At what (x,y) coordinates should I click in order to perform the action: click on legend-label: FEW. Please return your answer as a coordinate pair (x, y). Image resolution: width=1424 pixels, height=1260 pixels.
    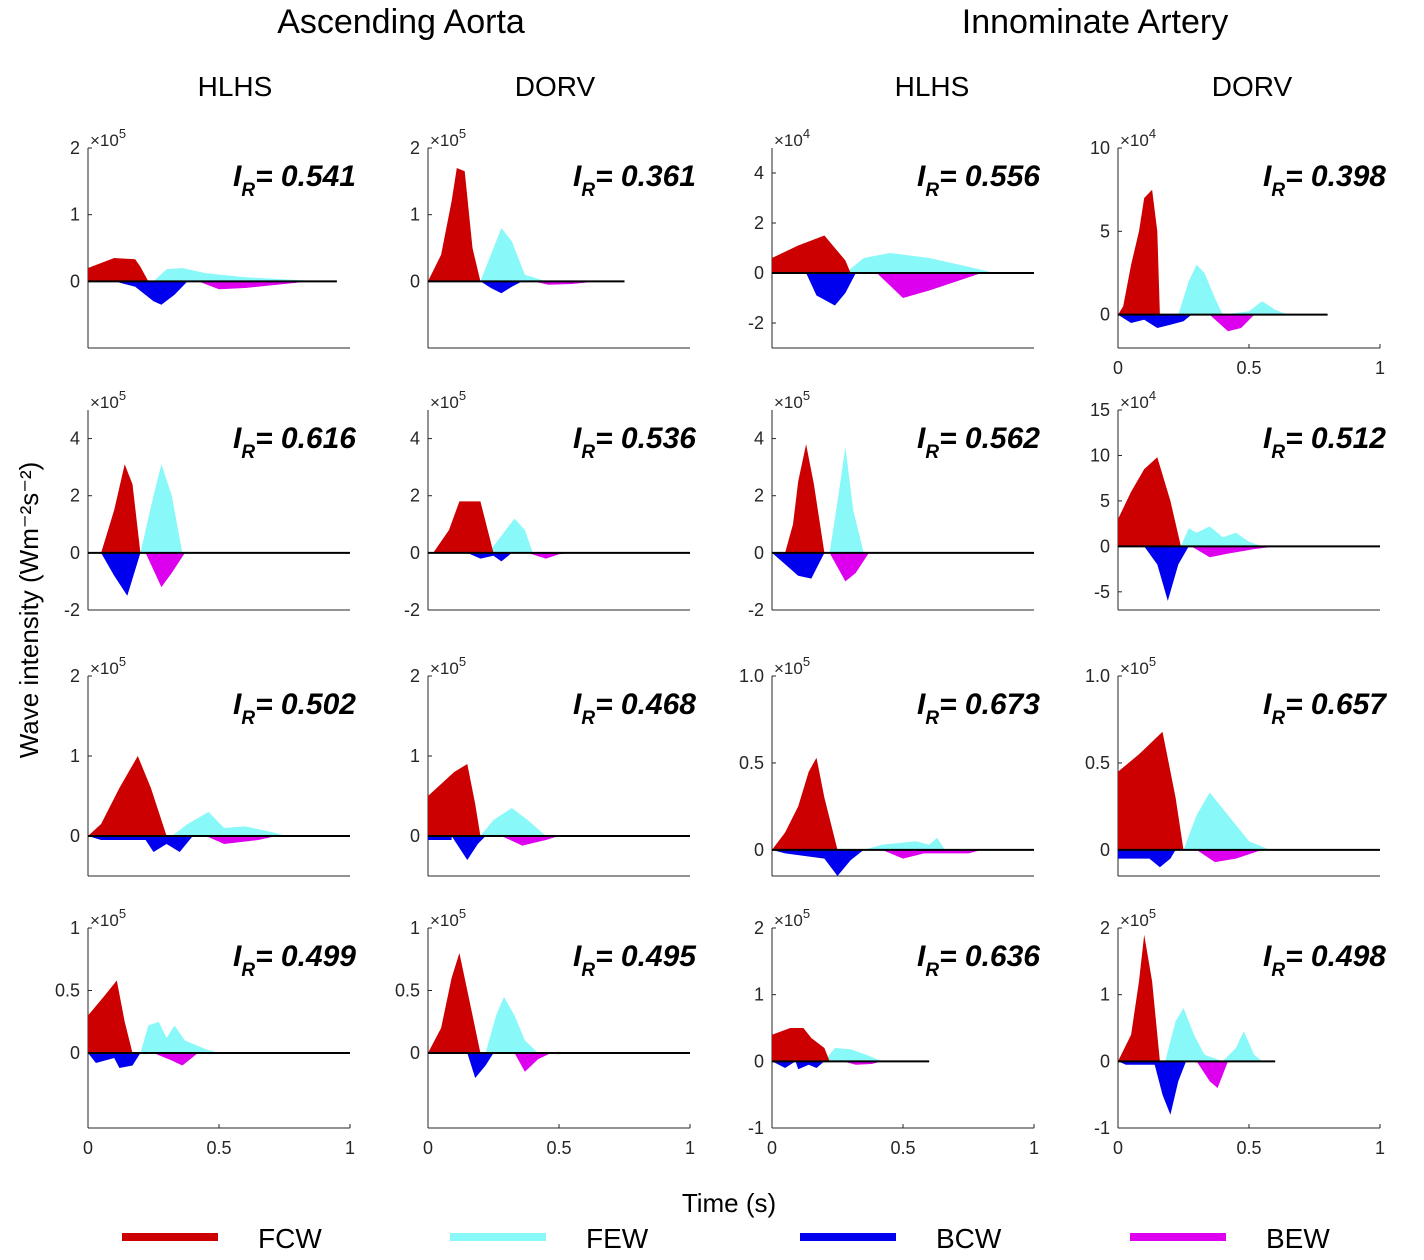
    Looking at the image, I should click on (617, 1238).